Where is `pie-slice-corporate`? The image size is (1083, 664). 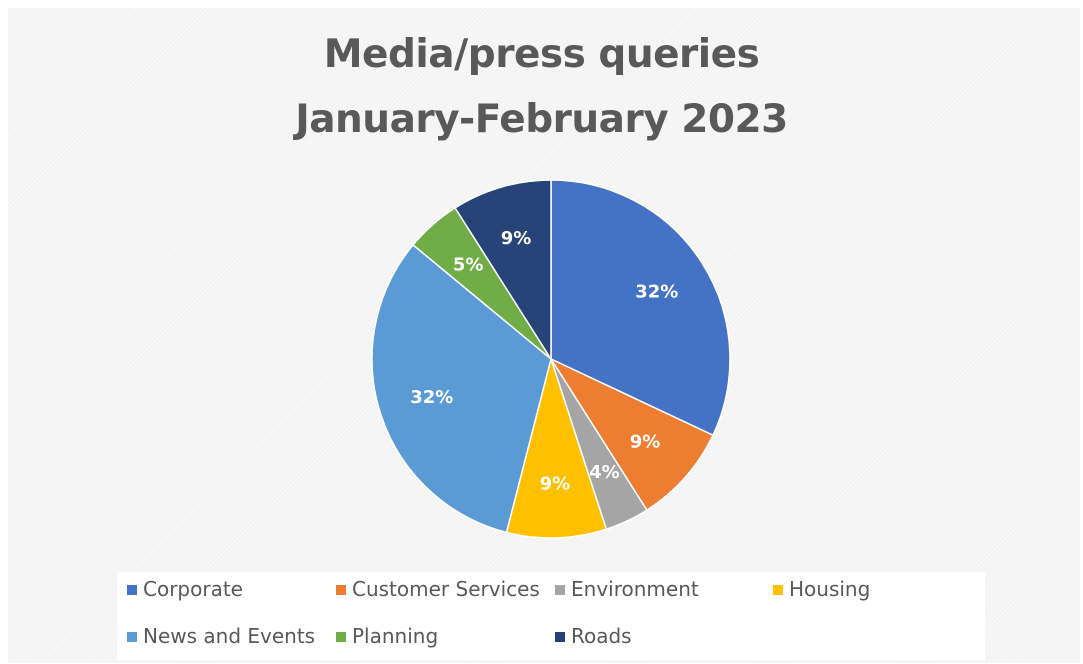
pie-slice-corporate is located at coordinates (640, 308).